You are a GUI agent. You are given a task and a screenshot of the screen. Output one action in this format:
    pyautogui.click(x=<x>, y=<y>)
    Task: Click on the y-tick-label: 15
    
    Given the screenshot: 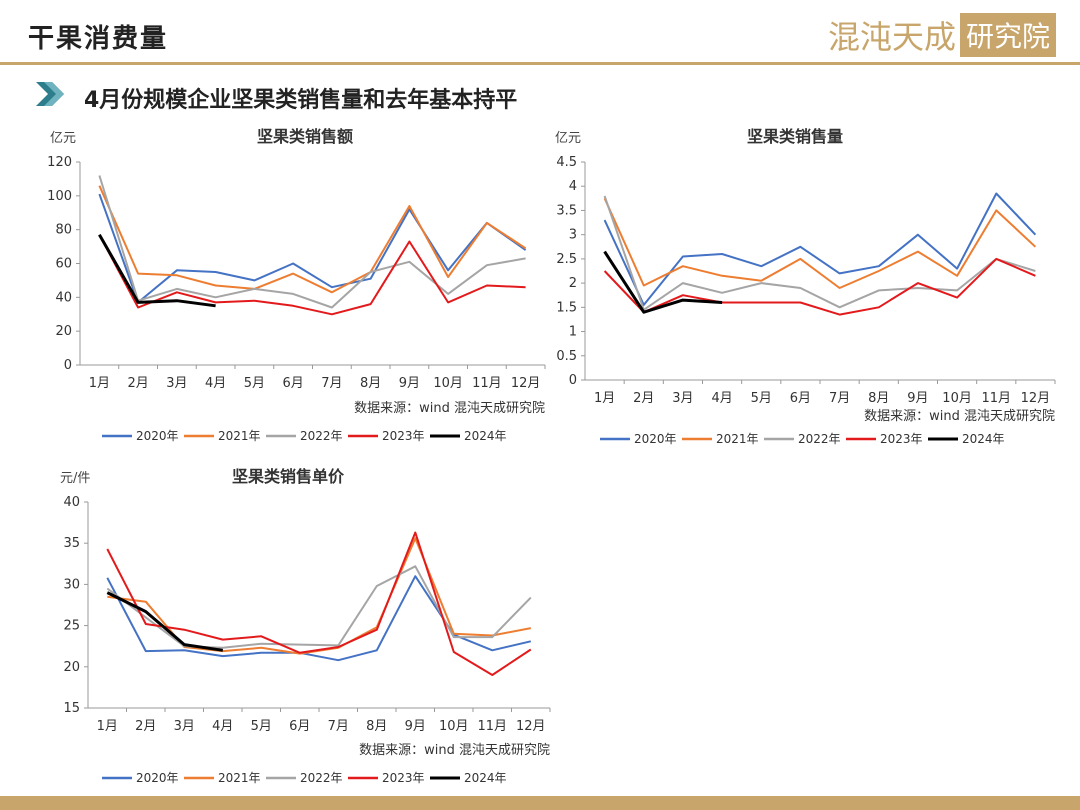 What is the action you would take?
    pyautogui.click(x=71, y=708)
    